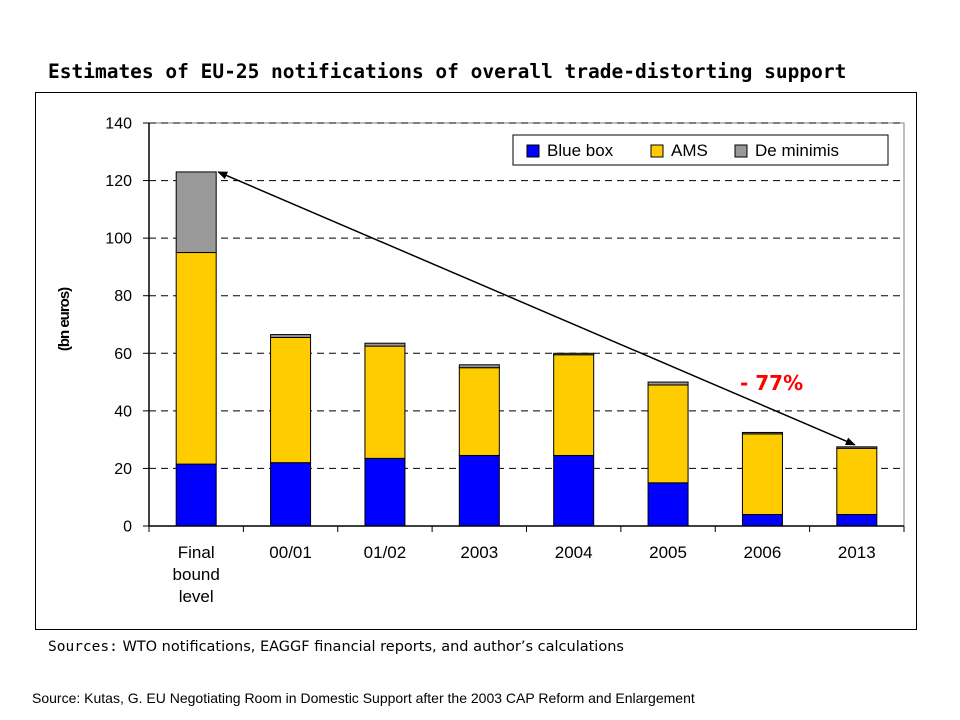 This screenshot has height=720, width=960. I want to click on x-tick-label: 00/01, so click(290, 552).